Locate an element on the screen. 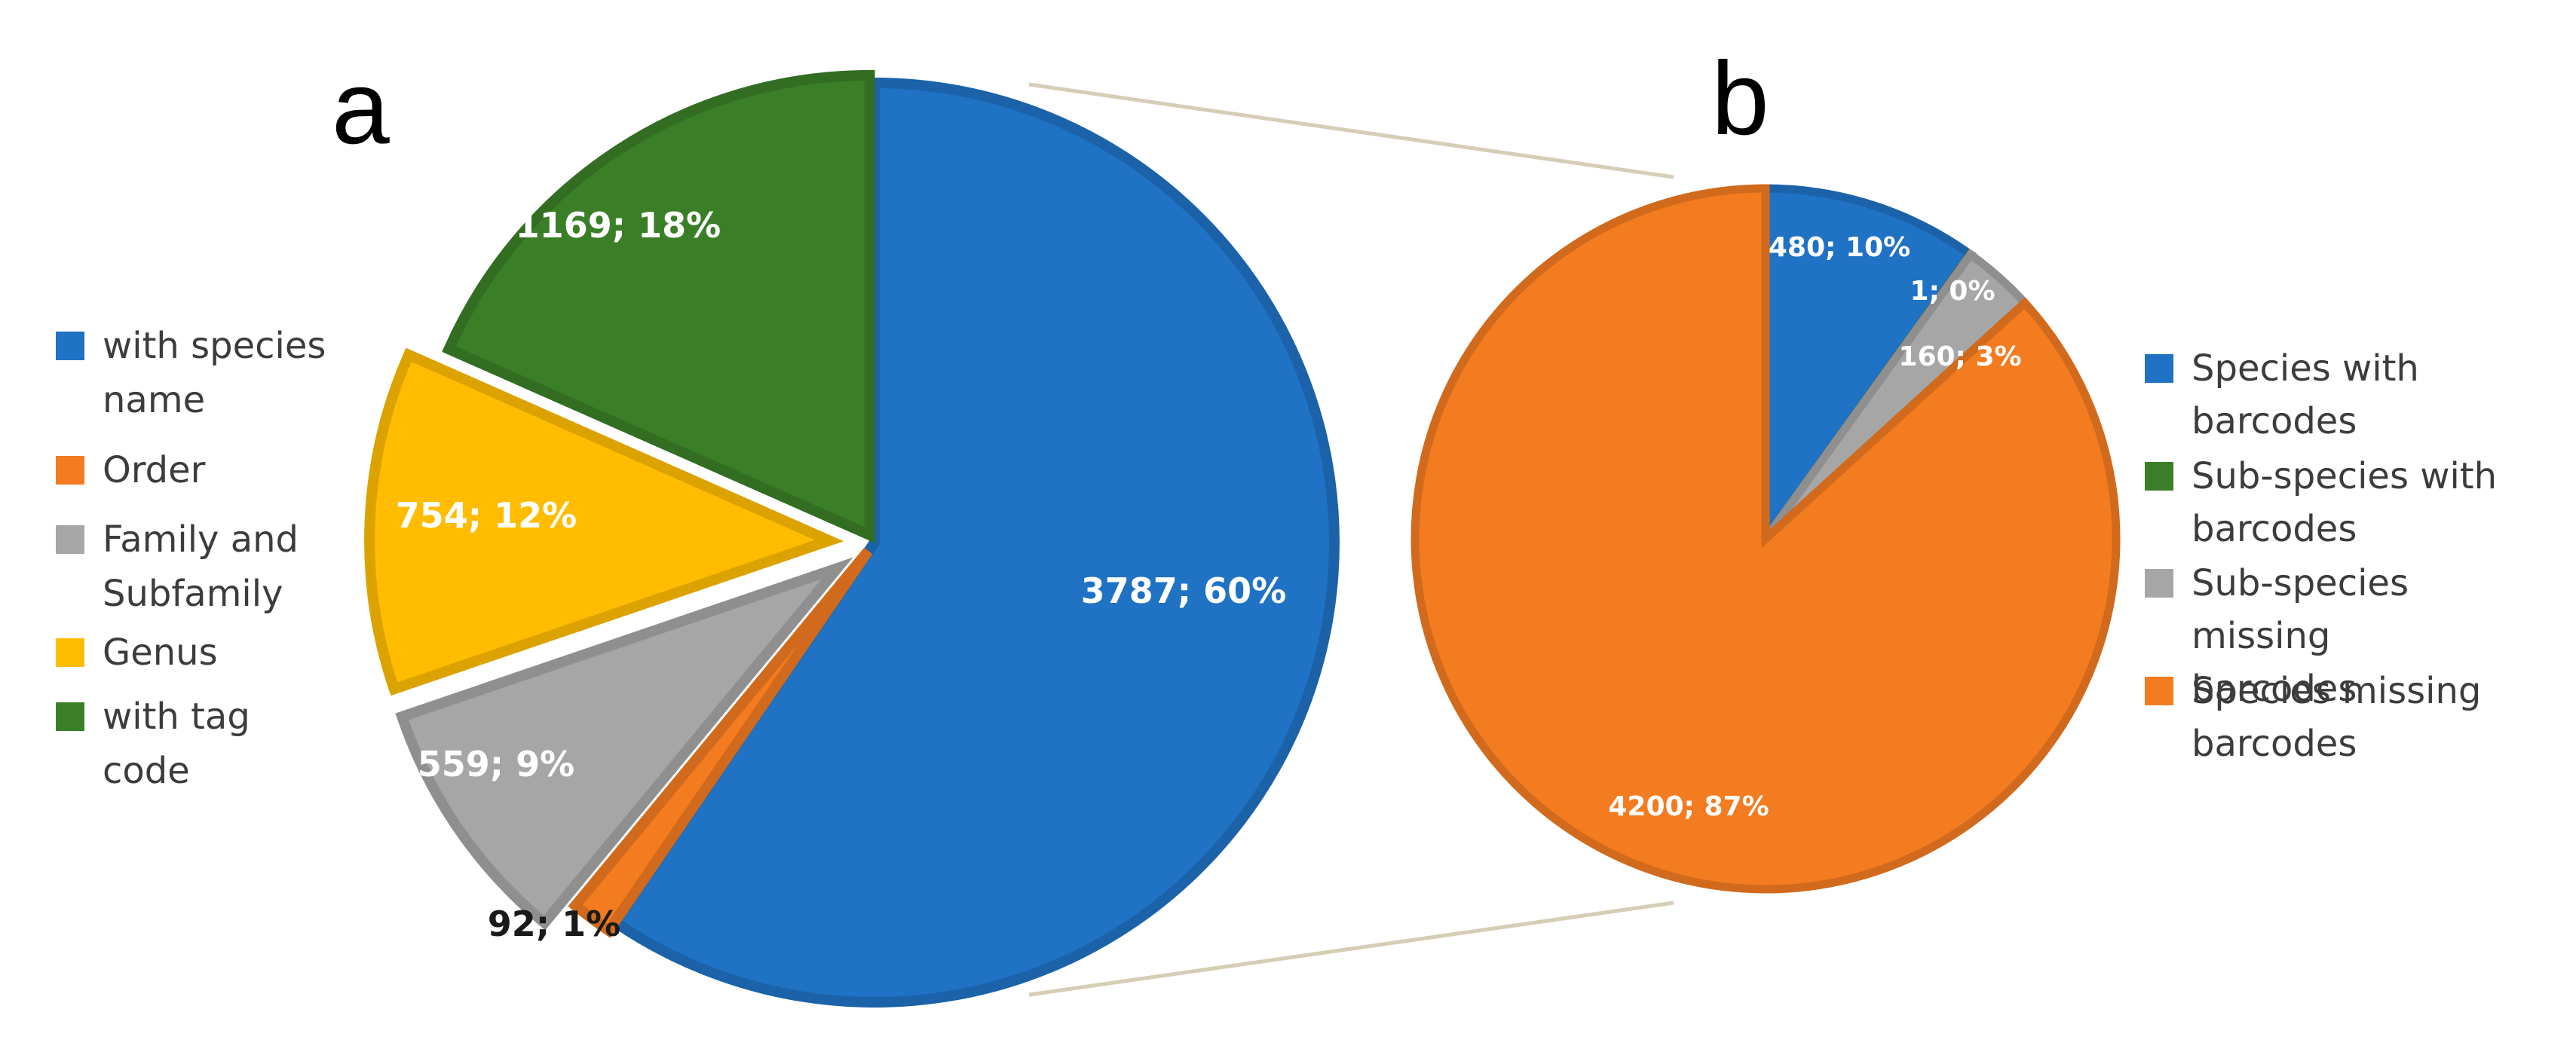 This screenshot has height=1055, width=2576. legend-label: Sub-species with barcodes is located at coordinates (2345, 502).